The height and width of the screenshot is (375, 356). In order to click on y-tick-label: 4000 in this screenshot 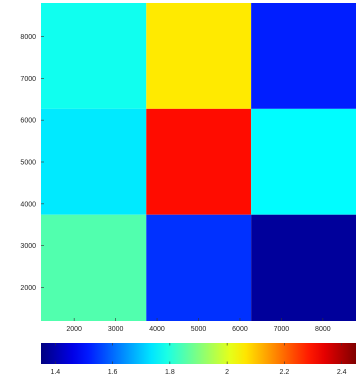, I will do `click(28, 204)`.